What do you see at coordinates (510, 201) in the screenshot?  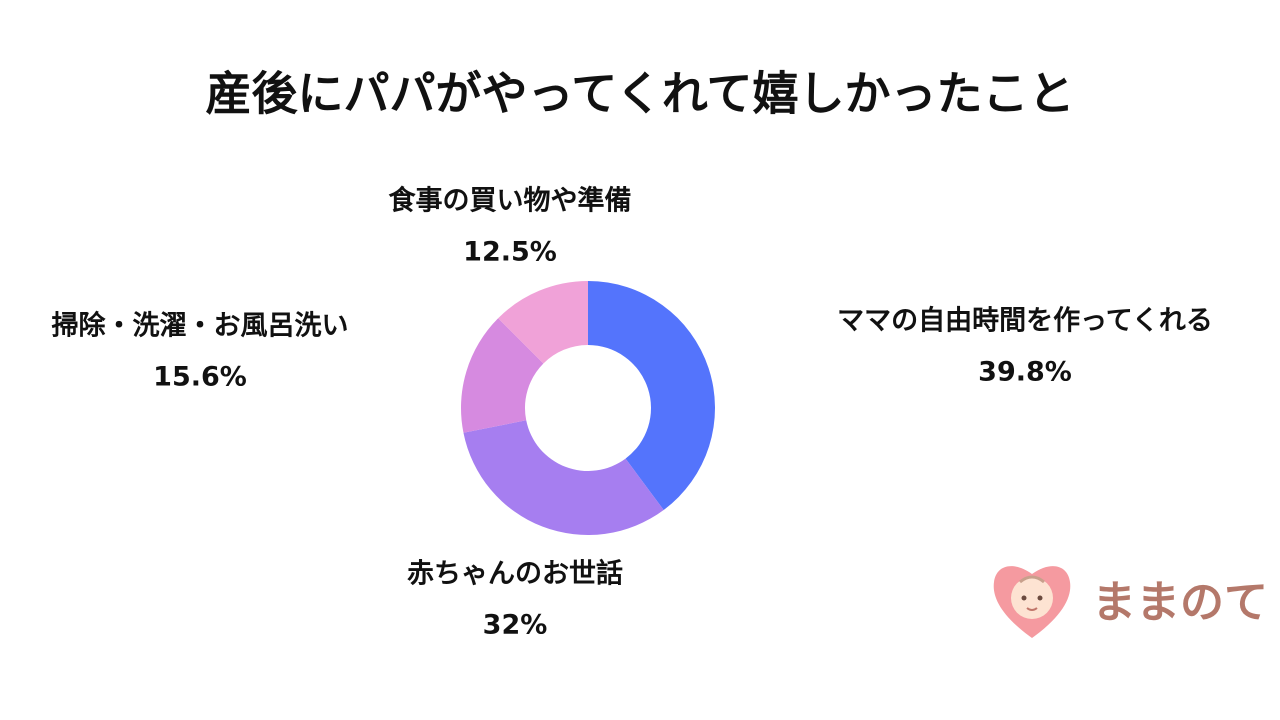 I see `slice-label: 食事の買い物や準備` at bounding box center [510, 201].